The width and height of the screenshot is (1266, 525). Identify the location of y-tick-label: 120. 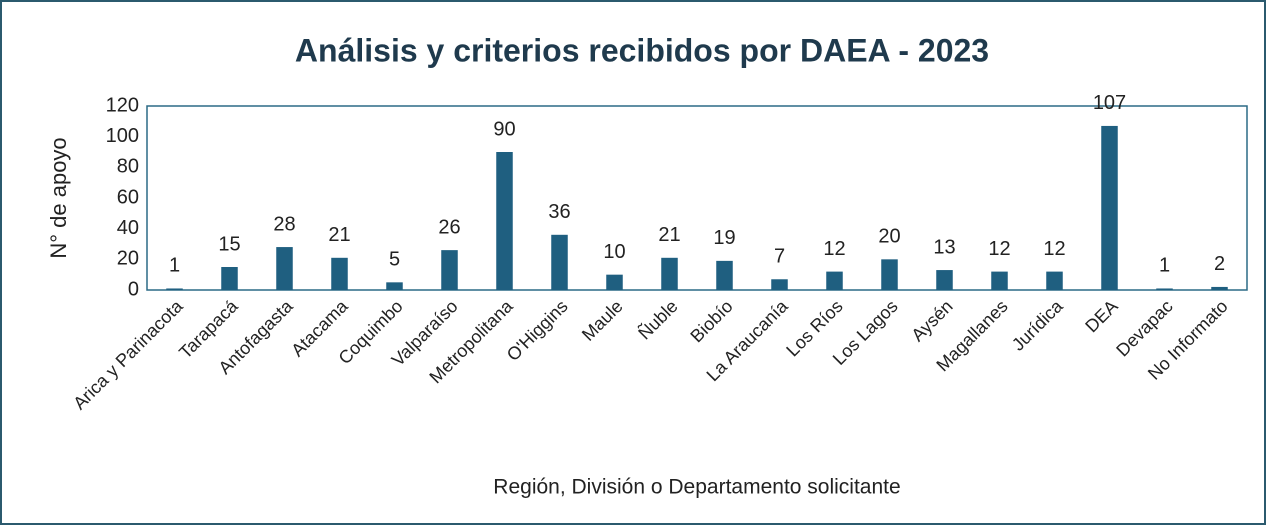
(122, 105).